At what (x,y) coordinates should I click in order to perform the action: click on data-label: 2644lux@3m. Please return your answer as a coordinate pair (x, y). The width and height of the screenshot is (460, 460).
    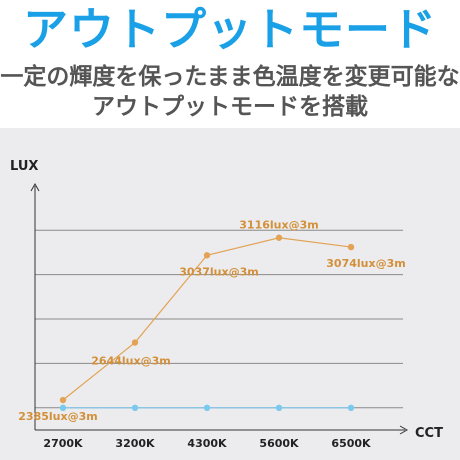
    Looking at the image, I should click on (130, 361).